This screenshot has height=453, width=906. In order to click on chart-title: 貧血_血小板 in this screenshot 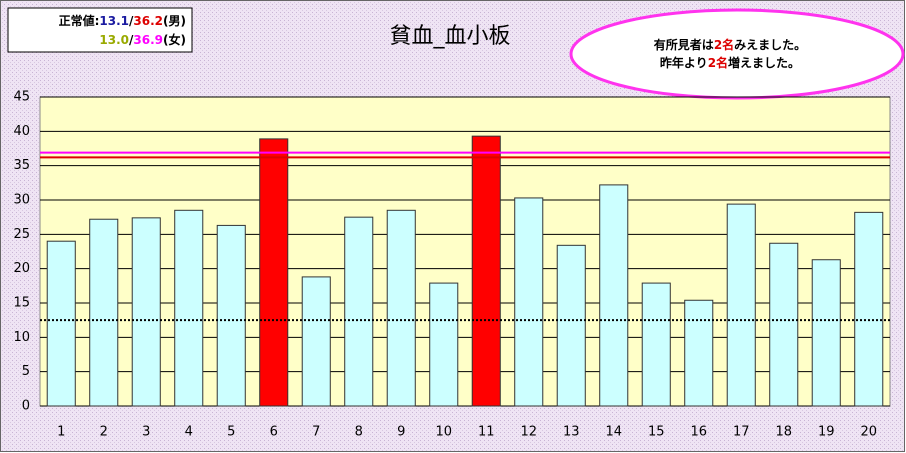, I will do `click(449, 36)`.